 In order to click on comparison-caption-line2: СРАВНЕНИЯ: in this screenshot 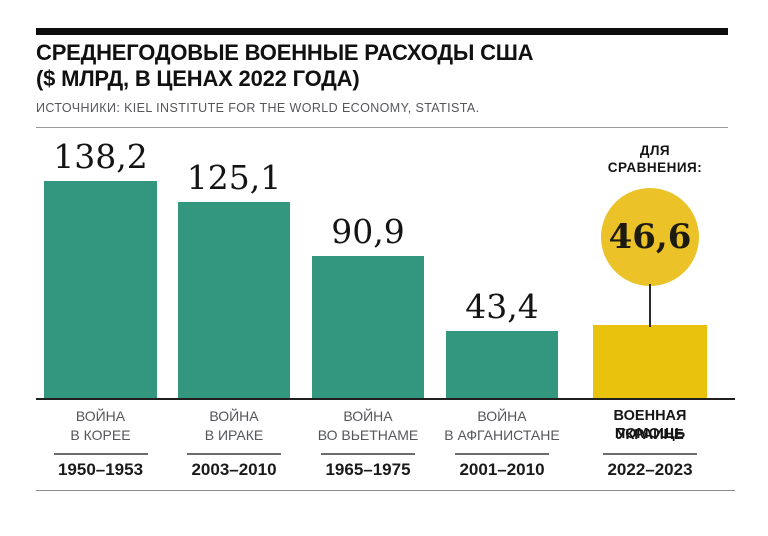, I will do `click(655, 167)`.